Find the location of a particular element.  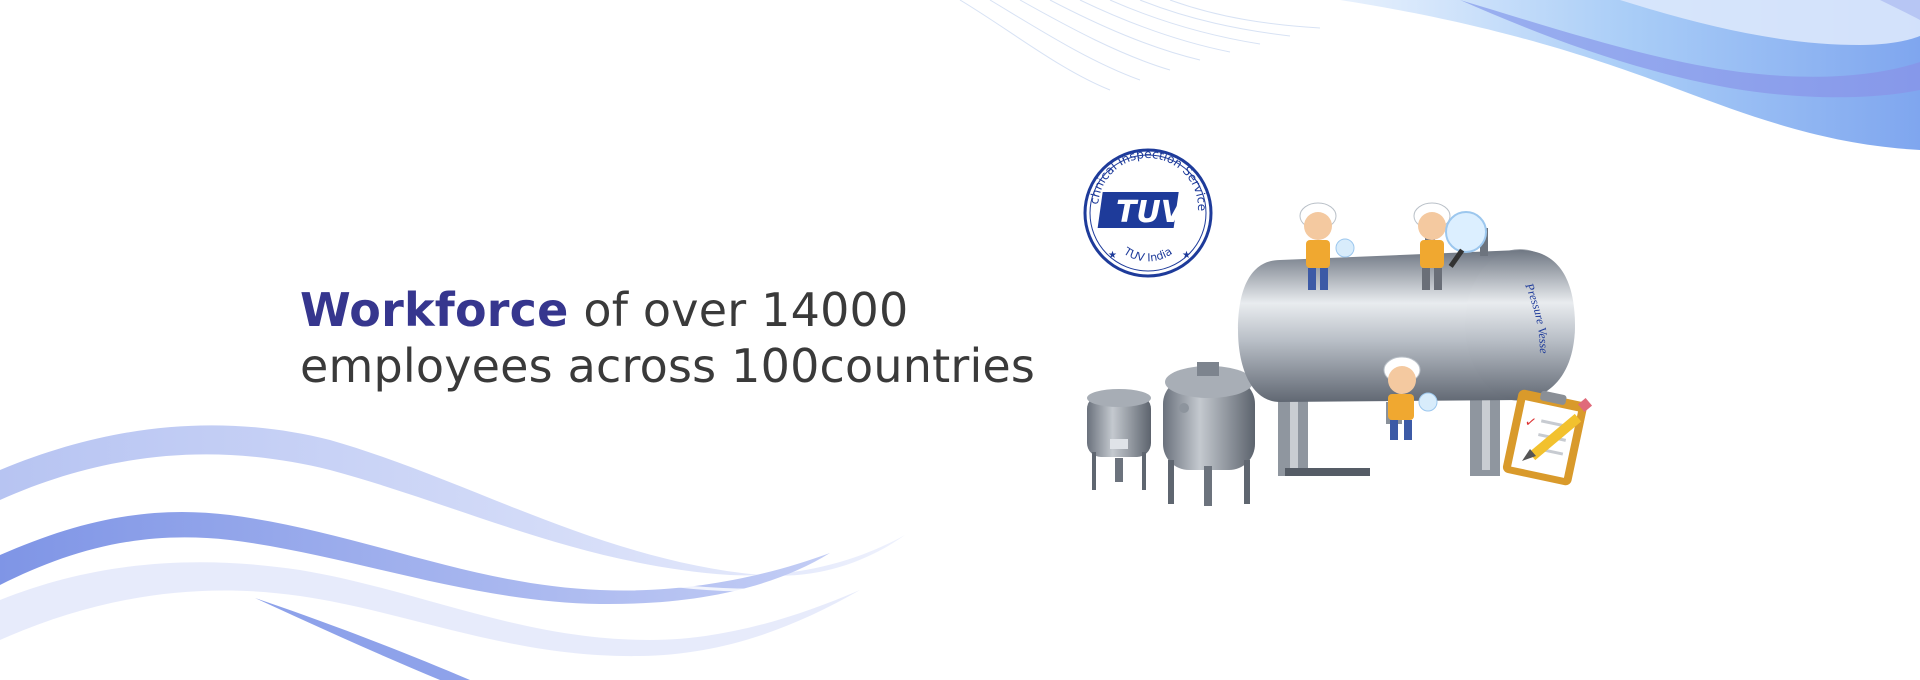

headline-country-count: 100 is located at coordinates (775, 366).